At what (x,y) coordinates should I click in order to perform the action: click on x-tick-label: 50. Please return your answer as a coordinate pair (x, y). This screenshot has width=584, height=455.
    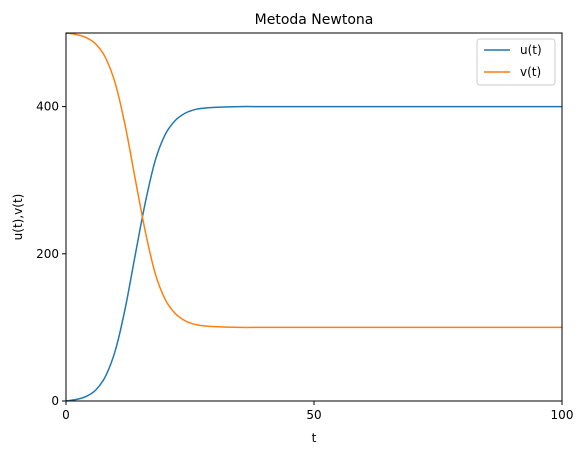
    Looking at the image, I should click on (313, 415).